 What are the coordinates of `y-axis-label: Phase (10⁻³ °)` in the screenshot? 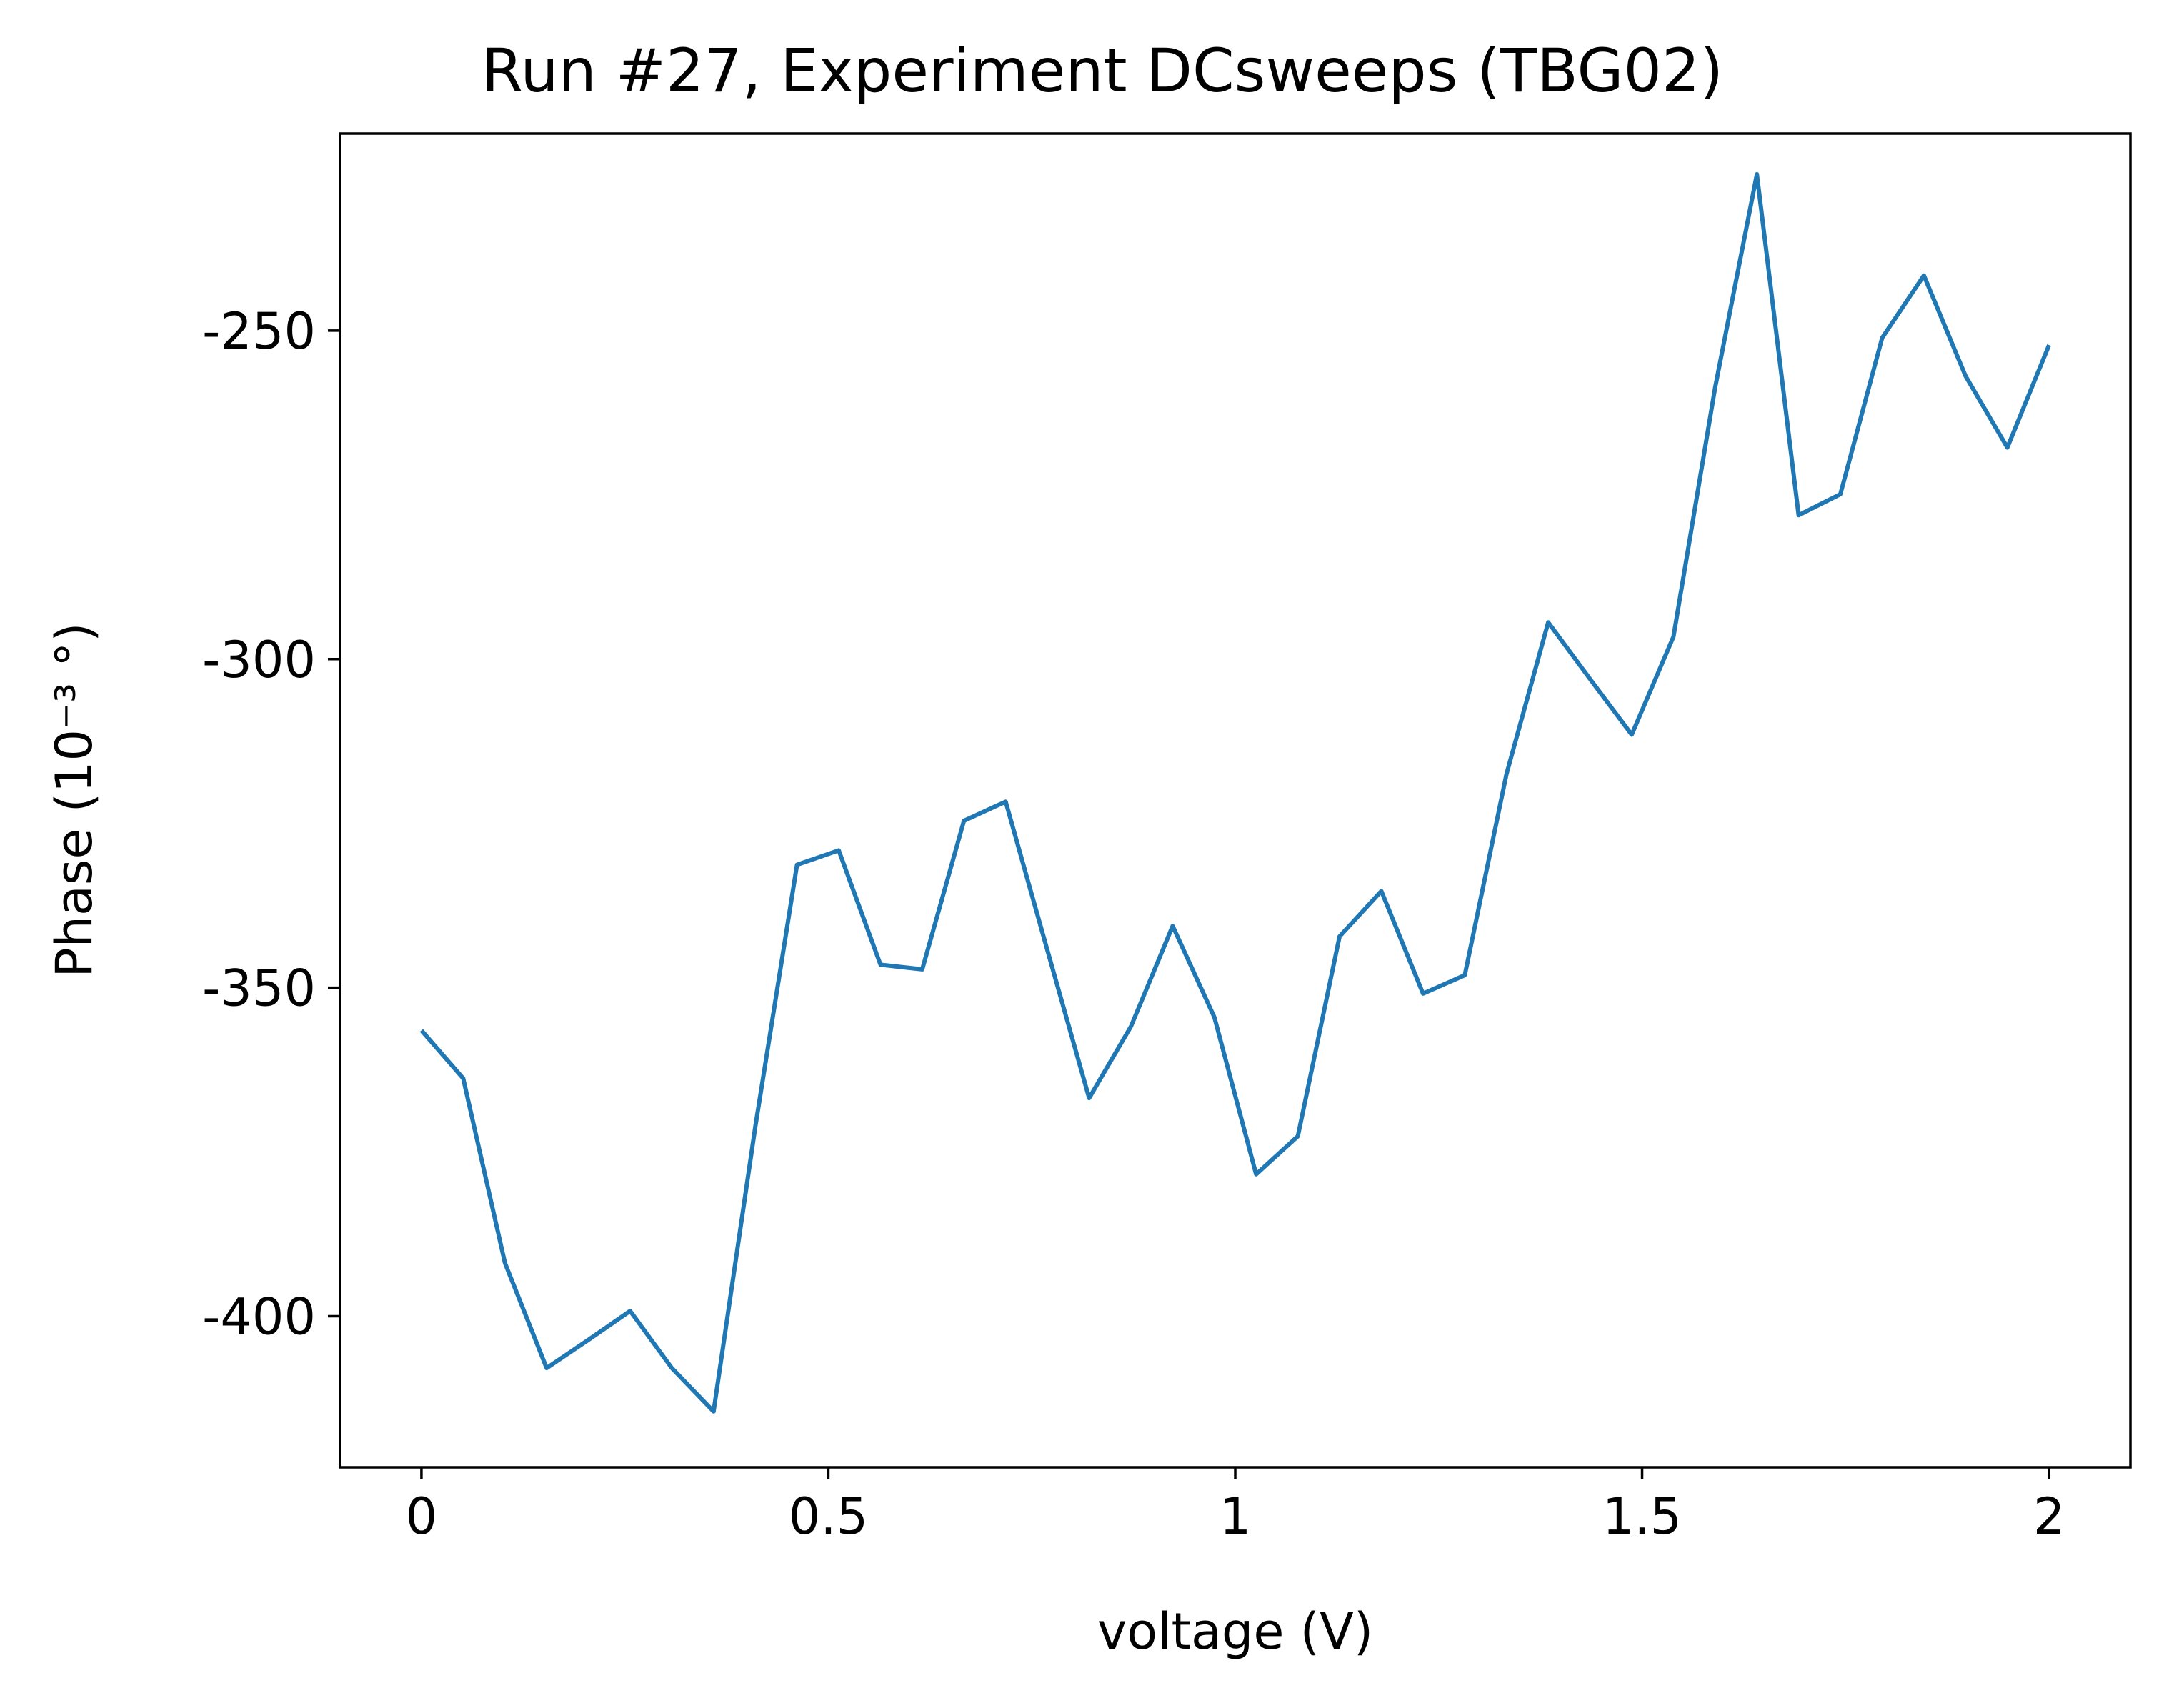 It's located at (74, 799).